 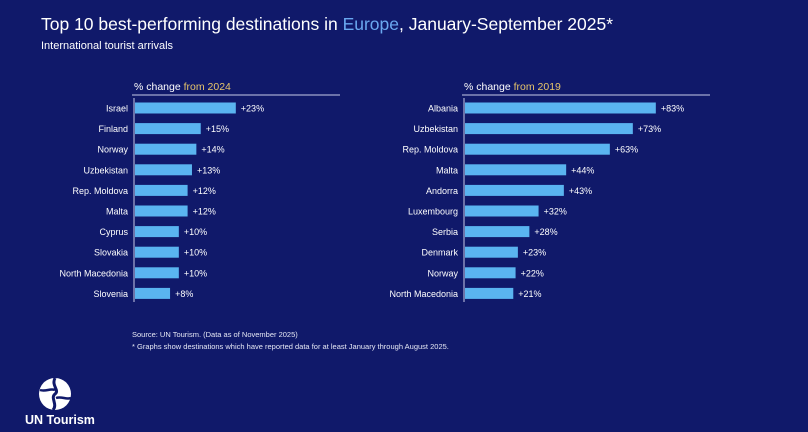 I want to click on title-text: Top 10 best-performing destinations in, so click(x=192, y=24).